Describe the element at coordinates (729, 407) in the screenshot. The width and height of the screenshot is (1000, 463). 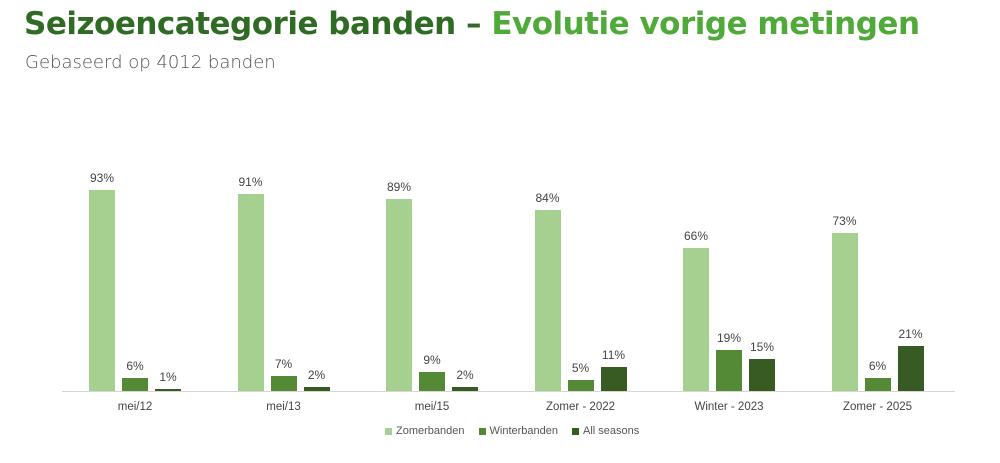
I see `x-axis-tick-label: Winter - 2023` at that location.